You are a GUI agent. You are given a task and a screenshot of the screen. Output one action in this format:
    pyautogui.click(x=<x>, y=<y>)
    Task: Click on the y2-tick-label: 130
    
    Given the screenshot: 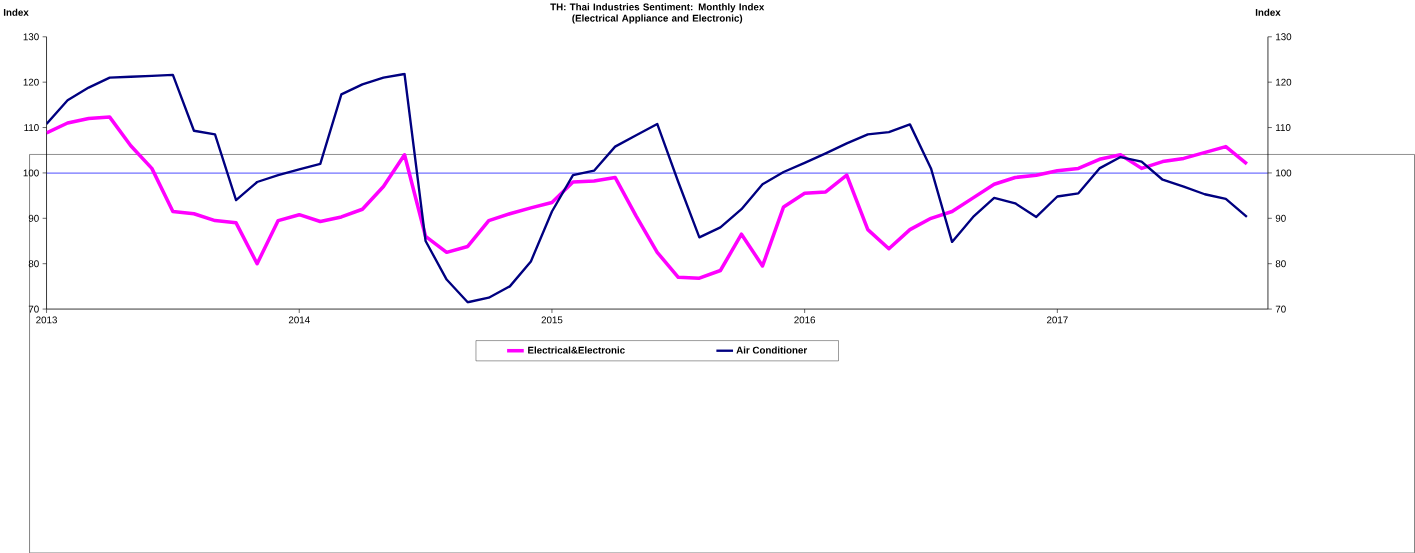 What is the action you would take?
    pyautogui.click(x=1284, y=36)
    